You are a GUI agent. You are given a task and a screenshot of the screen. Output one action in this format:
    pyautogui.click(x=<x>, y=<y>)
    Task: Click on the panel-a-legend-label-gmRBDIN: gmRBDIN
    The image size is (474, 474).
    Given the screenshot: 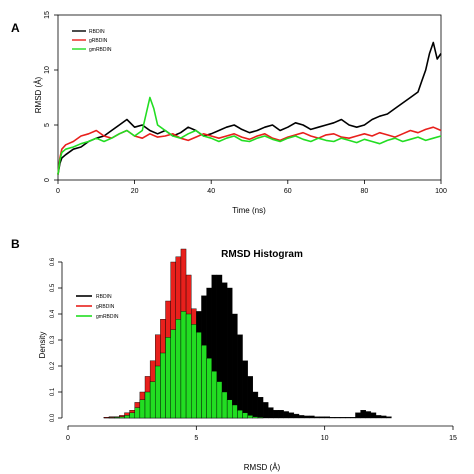 What is the action you would take?
    pyautogui.click(x=100, y=50)
    